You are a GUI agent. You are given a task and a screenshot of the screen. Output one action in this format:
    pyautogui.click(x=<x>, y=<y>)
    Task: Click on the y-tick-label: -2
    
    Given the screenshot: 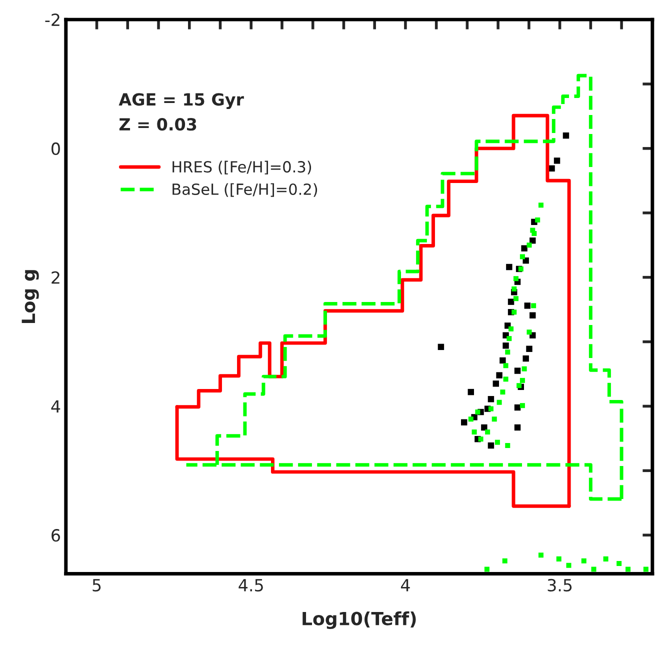 What is the action you would take?
    pyautogui.click(x=52, y=20)
    